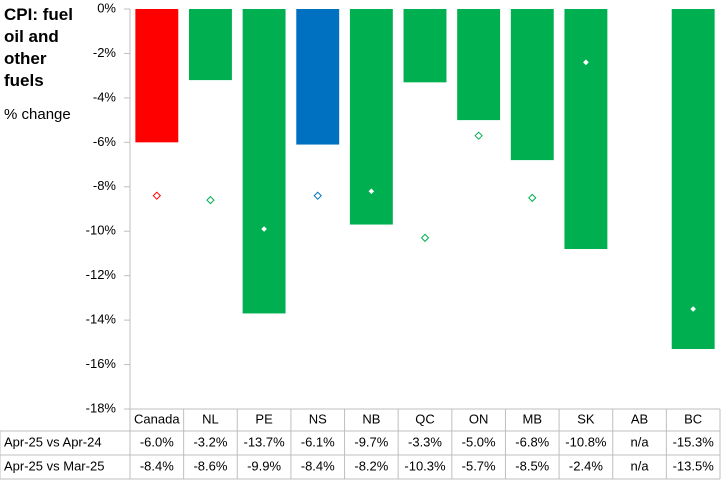 The height and width of the screenshot is (481, 721). Describe the element at coordinates (371, 418) in the screenshot. I see `x-tick-label: NB` at that location.